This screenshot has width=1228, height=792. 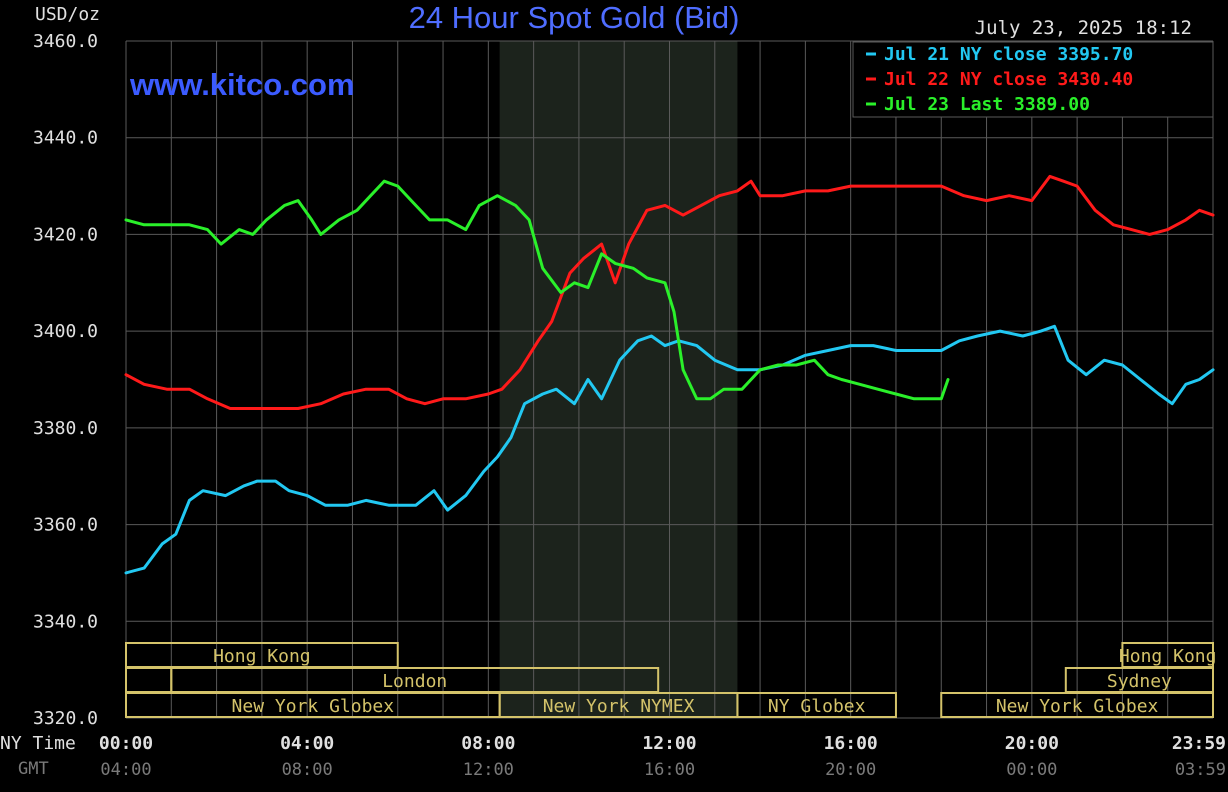 I want to click on legend-entry-jul21: Jul 21 NY close 3395.70, so click(x=1008, y=54).